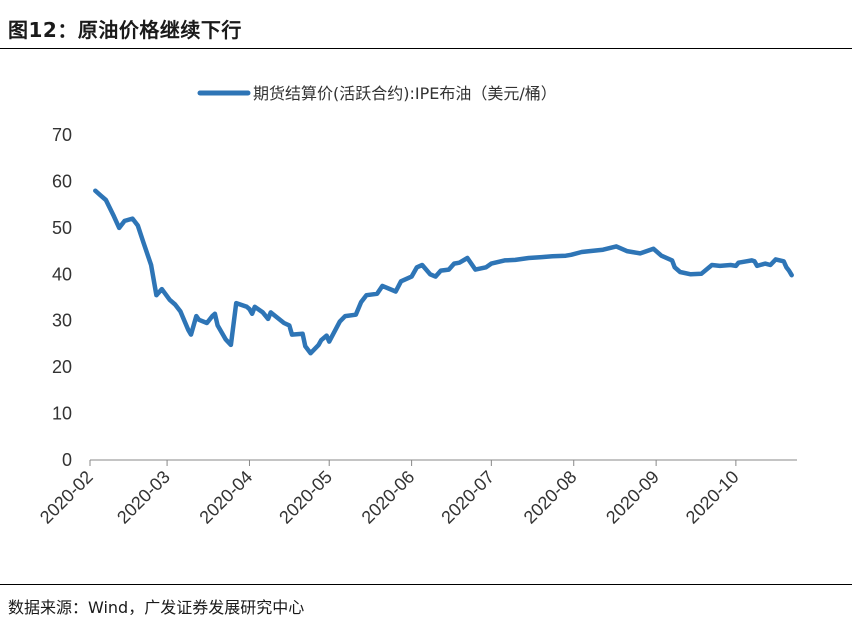 This screenshot has width=852, height=635. What do you see at coordinates (62, 414) in the screenshot?
I see `y-tick-label: 10` at bounding box center [62, 414].